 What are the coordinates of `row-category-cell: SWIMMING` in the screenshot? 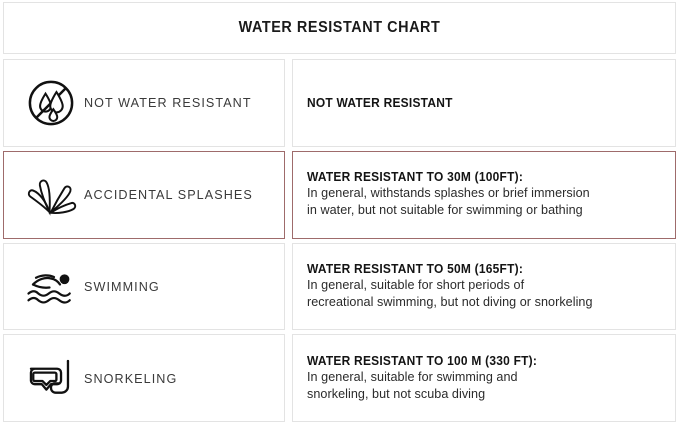 It's located at (144, 286).